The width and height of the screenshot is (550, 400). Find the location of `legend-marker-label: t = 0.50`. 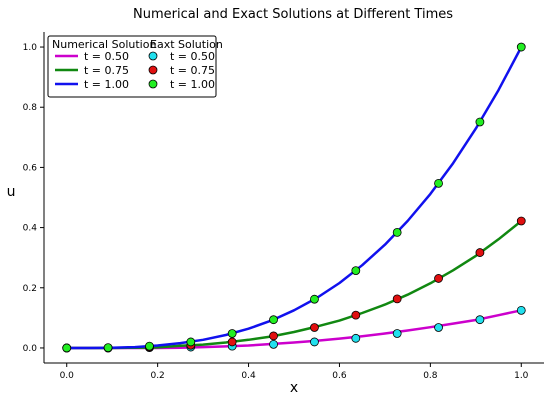

legend-marker-label: t = 0.50 is located at coordinates (192, 56).